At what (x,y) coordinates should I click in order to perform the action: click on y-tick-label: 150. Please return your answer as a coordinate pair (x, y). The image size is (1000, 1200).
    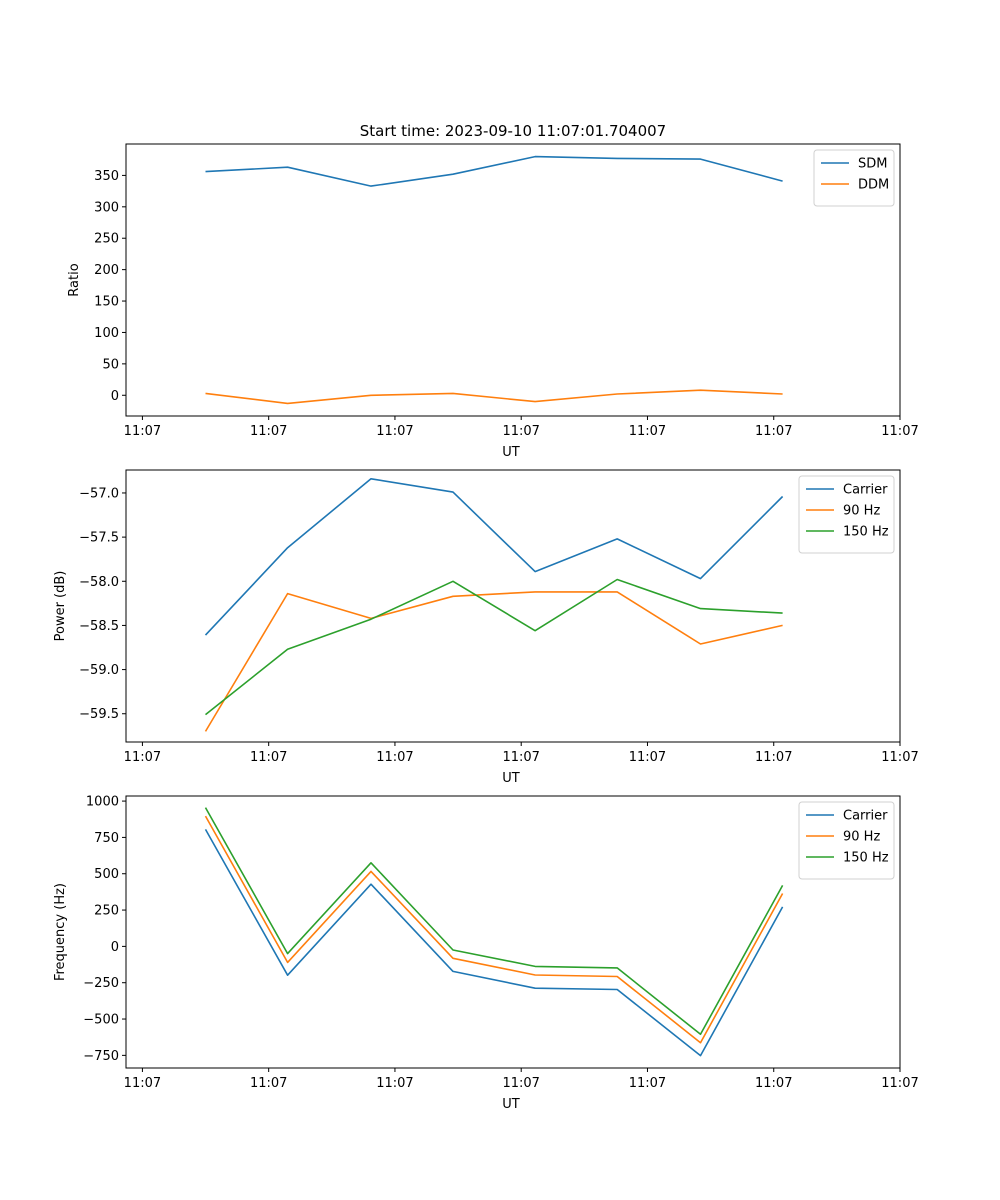
    Looking at the image, I should click on (106, 302).